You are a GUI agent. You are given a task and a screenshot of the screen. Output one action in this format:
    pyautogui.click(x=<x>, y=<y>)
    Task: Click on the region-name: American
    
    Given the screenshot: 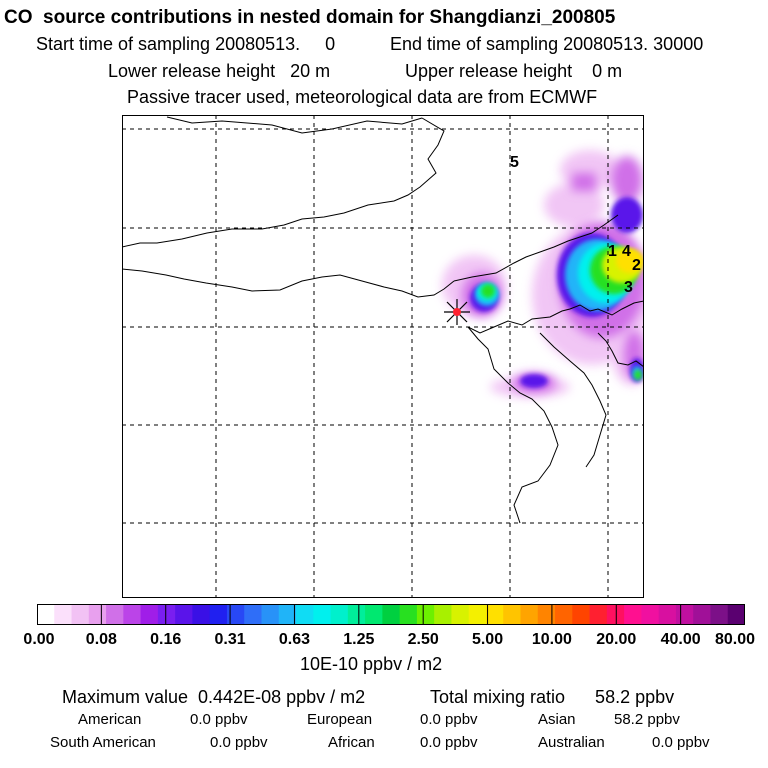 What is the action you would take?
    pyautogui.click(x=110, y=719)
    